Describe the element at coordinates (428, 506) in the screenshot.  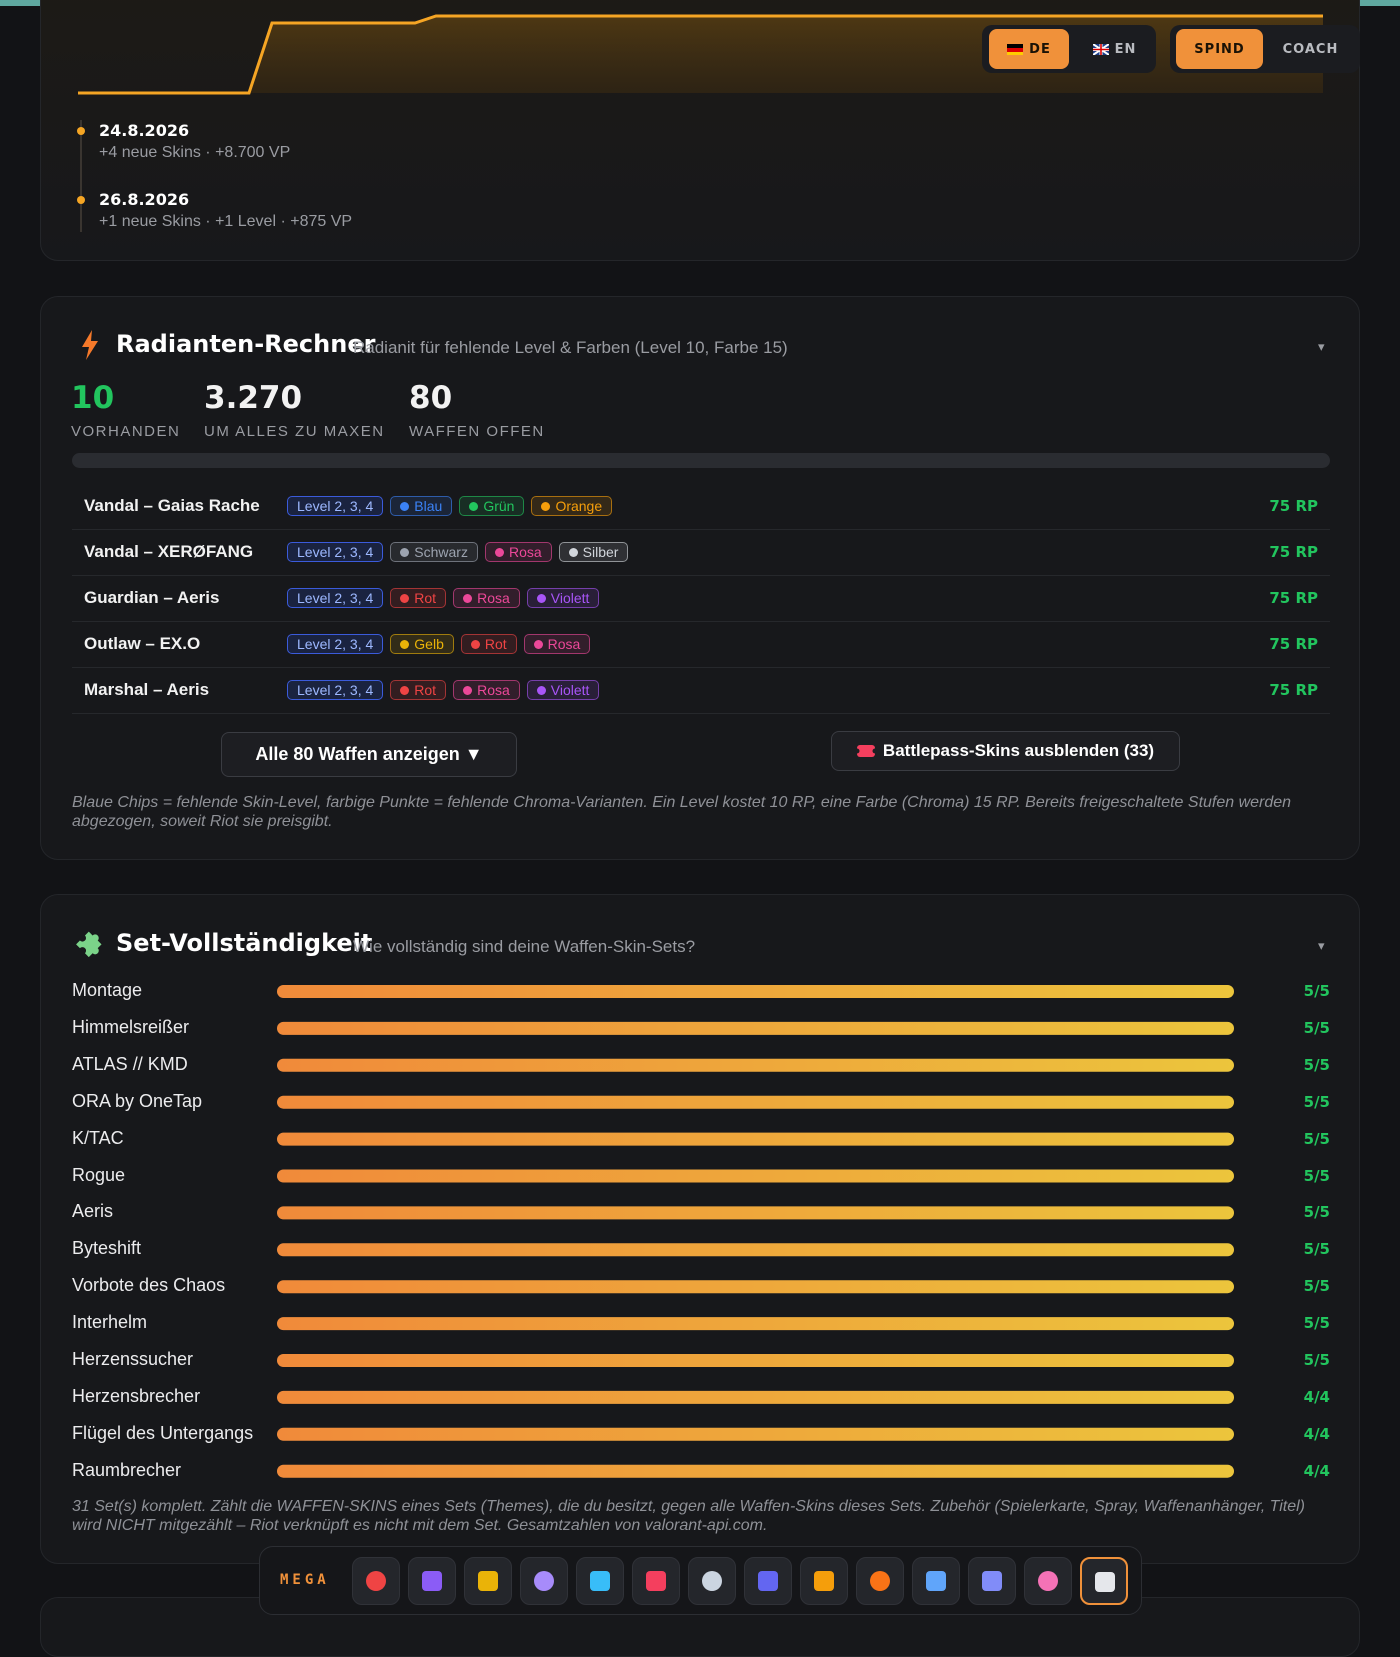
I see `chroma-label: Blau` at that location.